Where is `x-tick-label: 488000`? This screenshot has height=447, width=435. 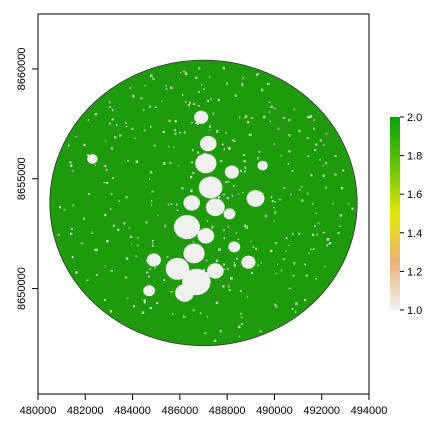 x-tick-label: 488000 is located at coordinates (227, 411).